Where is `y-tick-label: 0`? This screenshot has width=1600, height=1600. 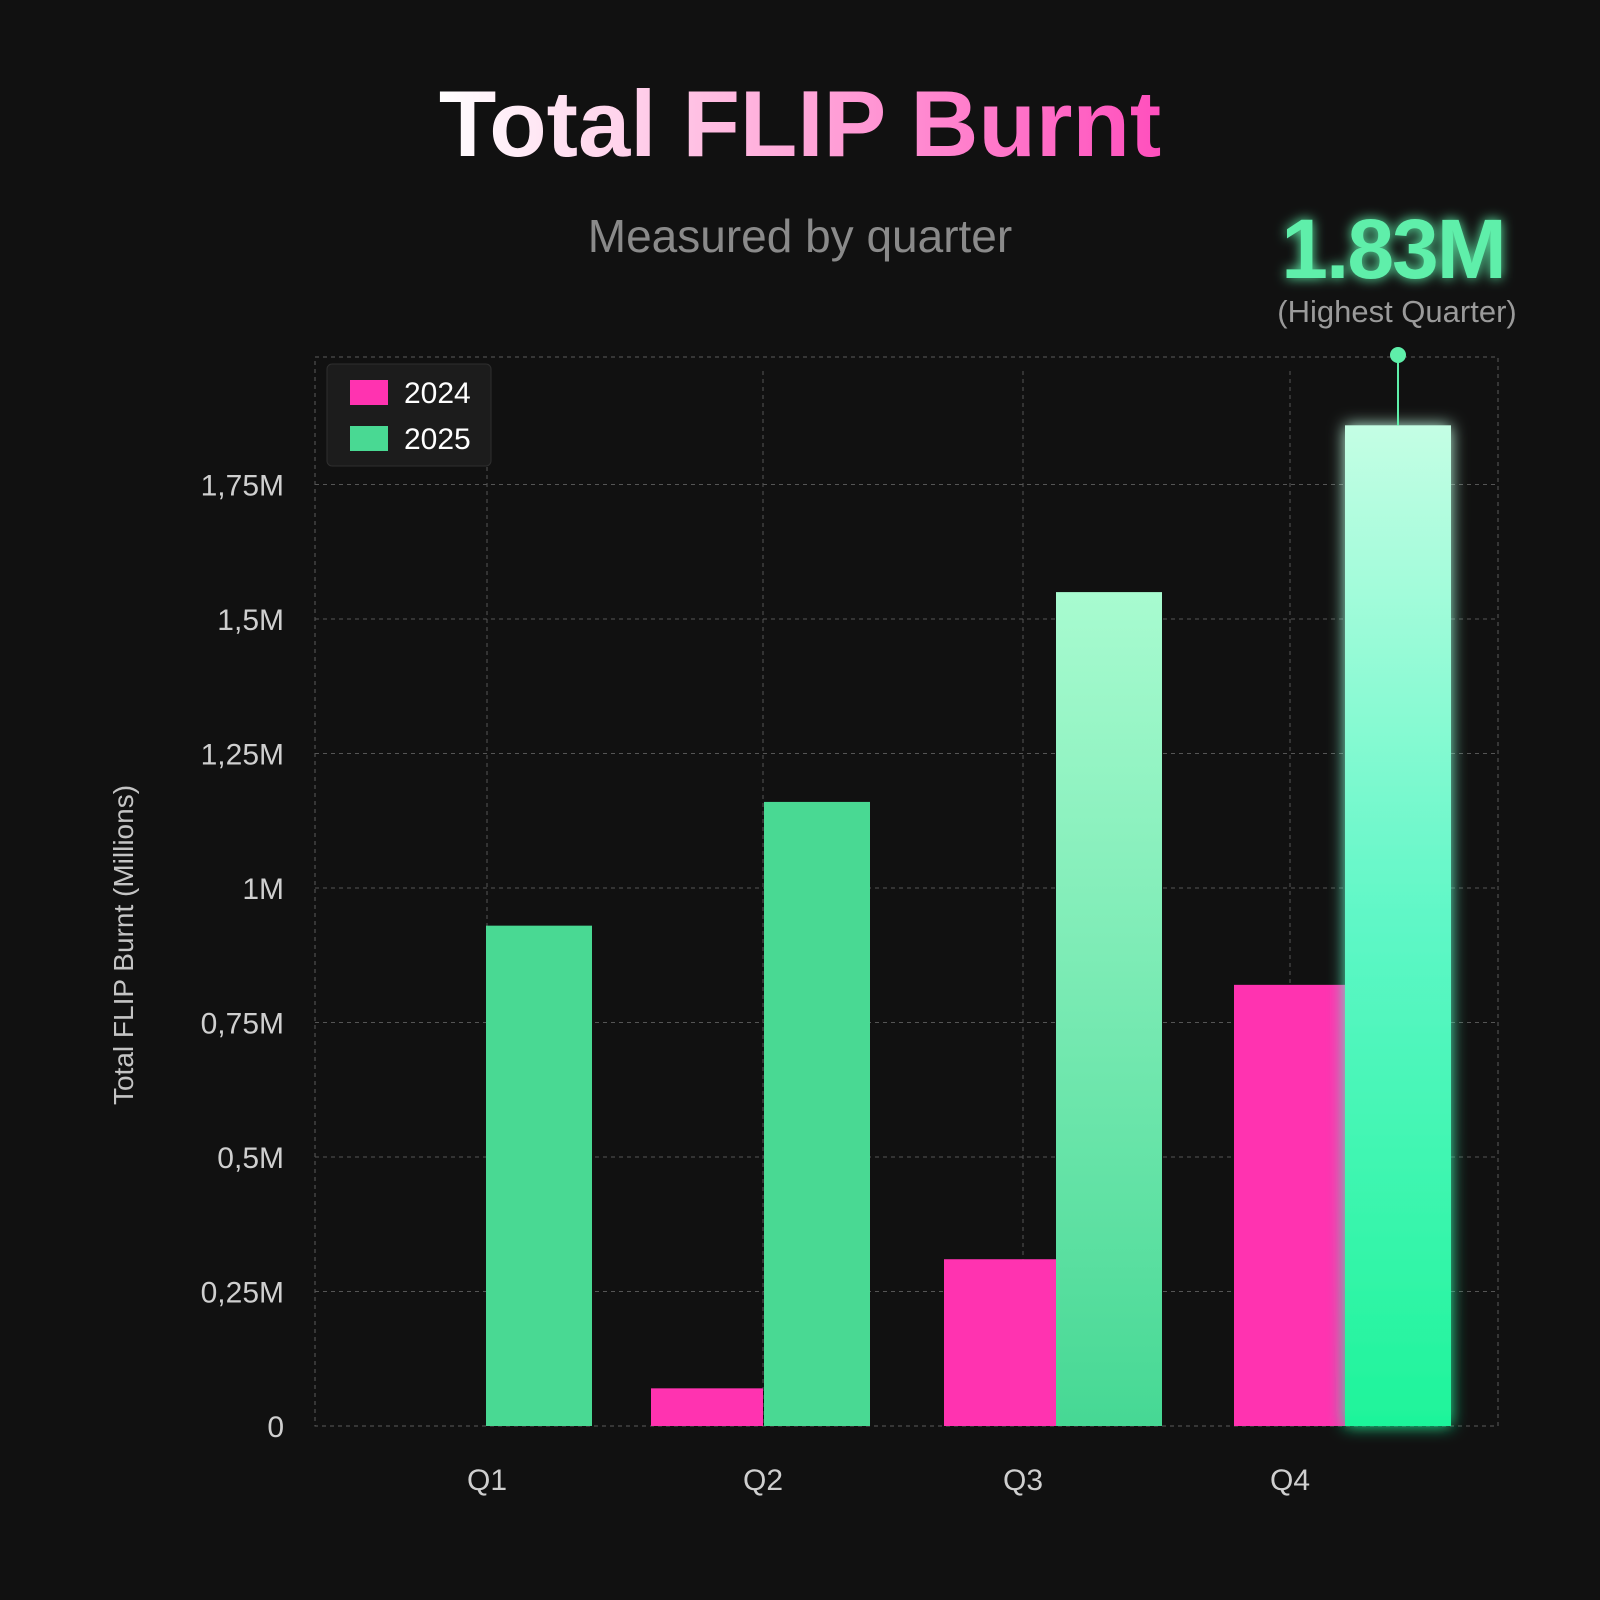
y-tick-label: 0 is located at coordinates (275, 1427).